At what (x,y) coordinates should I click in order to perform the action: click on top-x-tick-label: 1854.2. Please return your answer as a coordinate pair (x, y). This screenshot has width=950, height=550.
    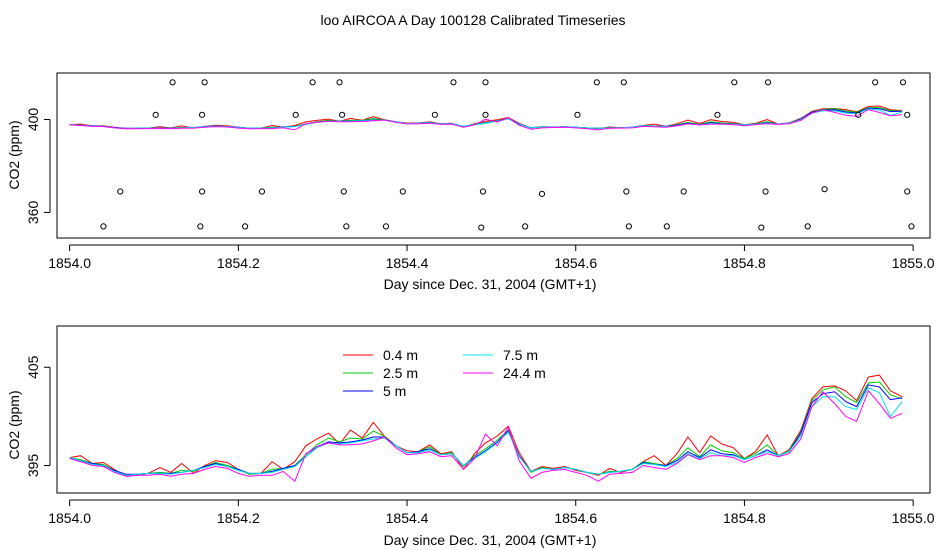
    Looking at the image, I should click on (238, 263).